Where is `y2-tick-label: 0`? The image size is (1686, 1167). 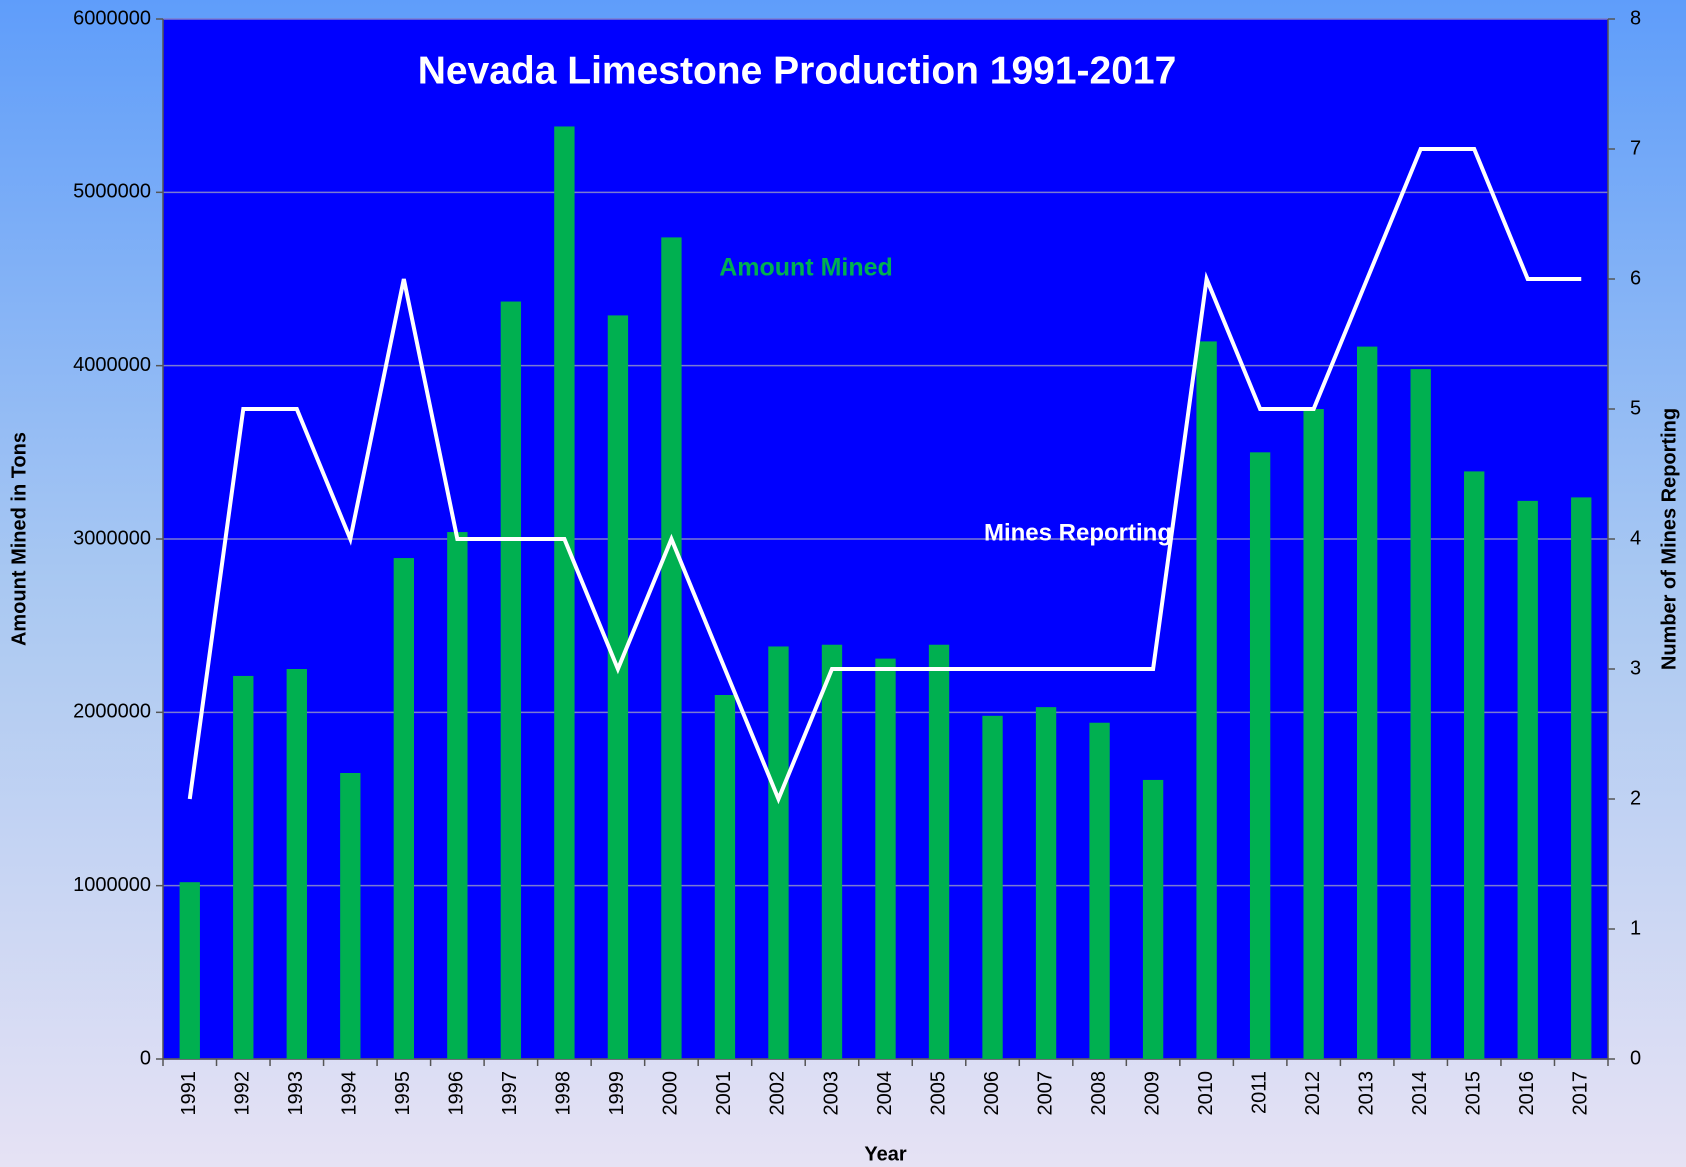 y2-tick-label: 0 is located at coordinates (1635, 1058).